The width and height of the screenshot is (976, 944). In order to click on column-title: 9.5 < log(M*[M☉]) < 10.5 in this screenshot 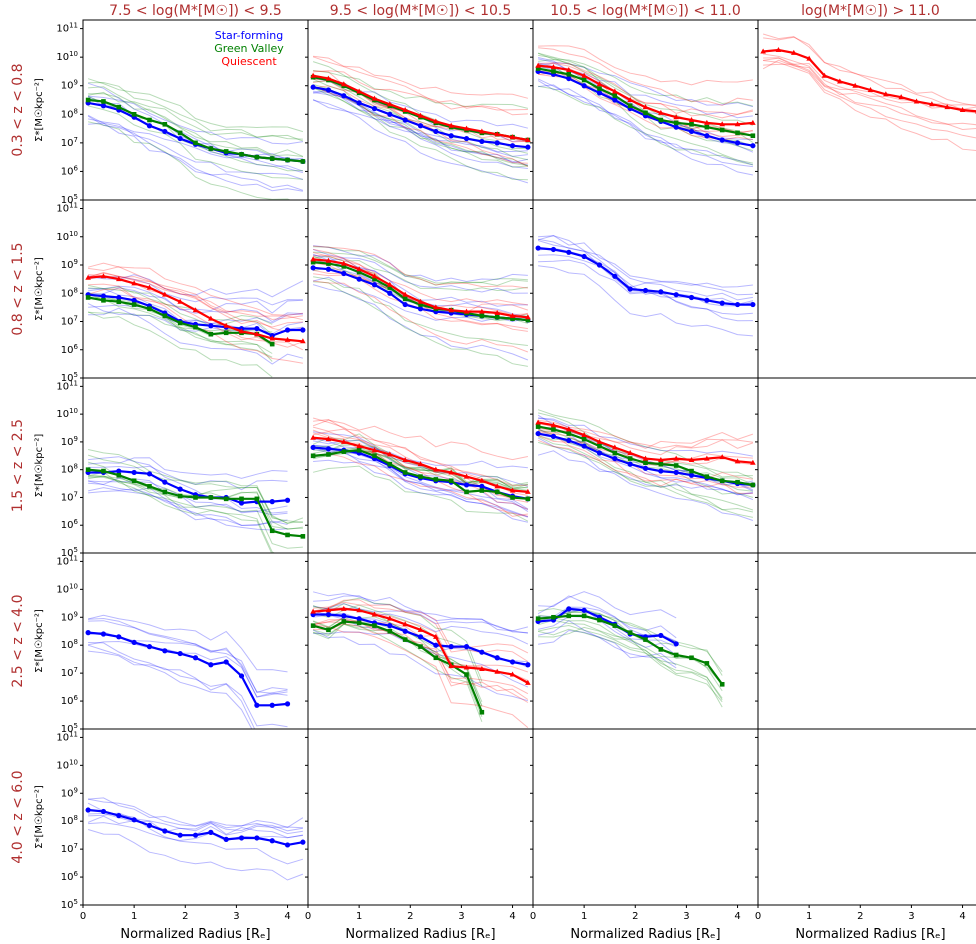, I will do `click(421, 11)`.